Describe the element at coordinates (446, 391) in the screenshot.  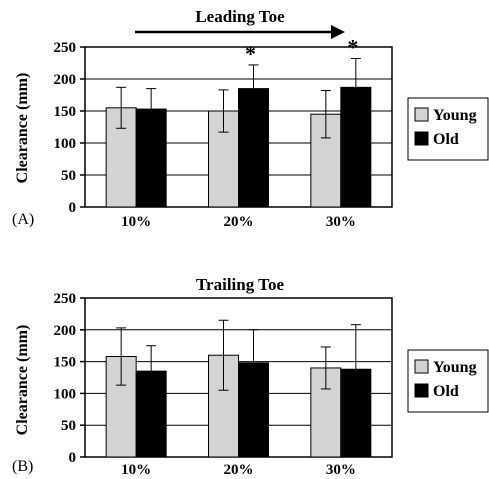
I see `panel-b-legend-label-old: Old` at that location.